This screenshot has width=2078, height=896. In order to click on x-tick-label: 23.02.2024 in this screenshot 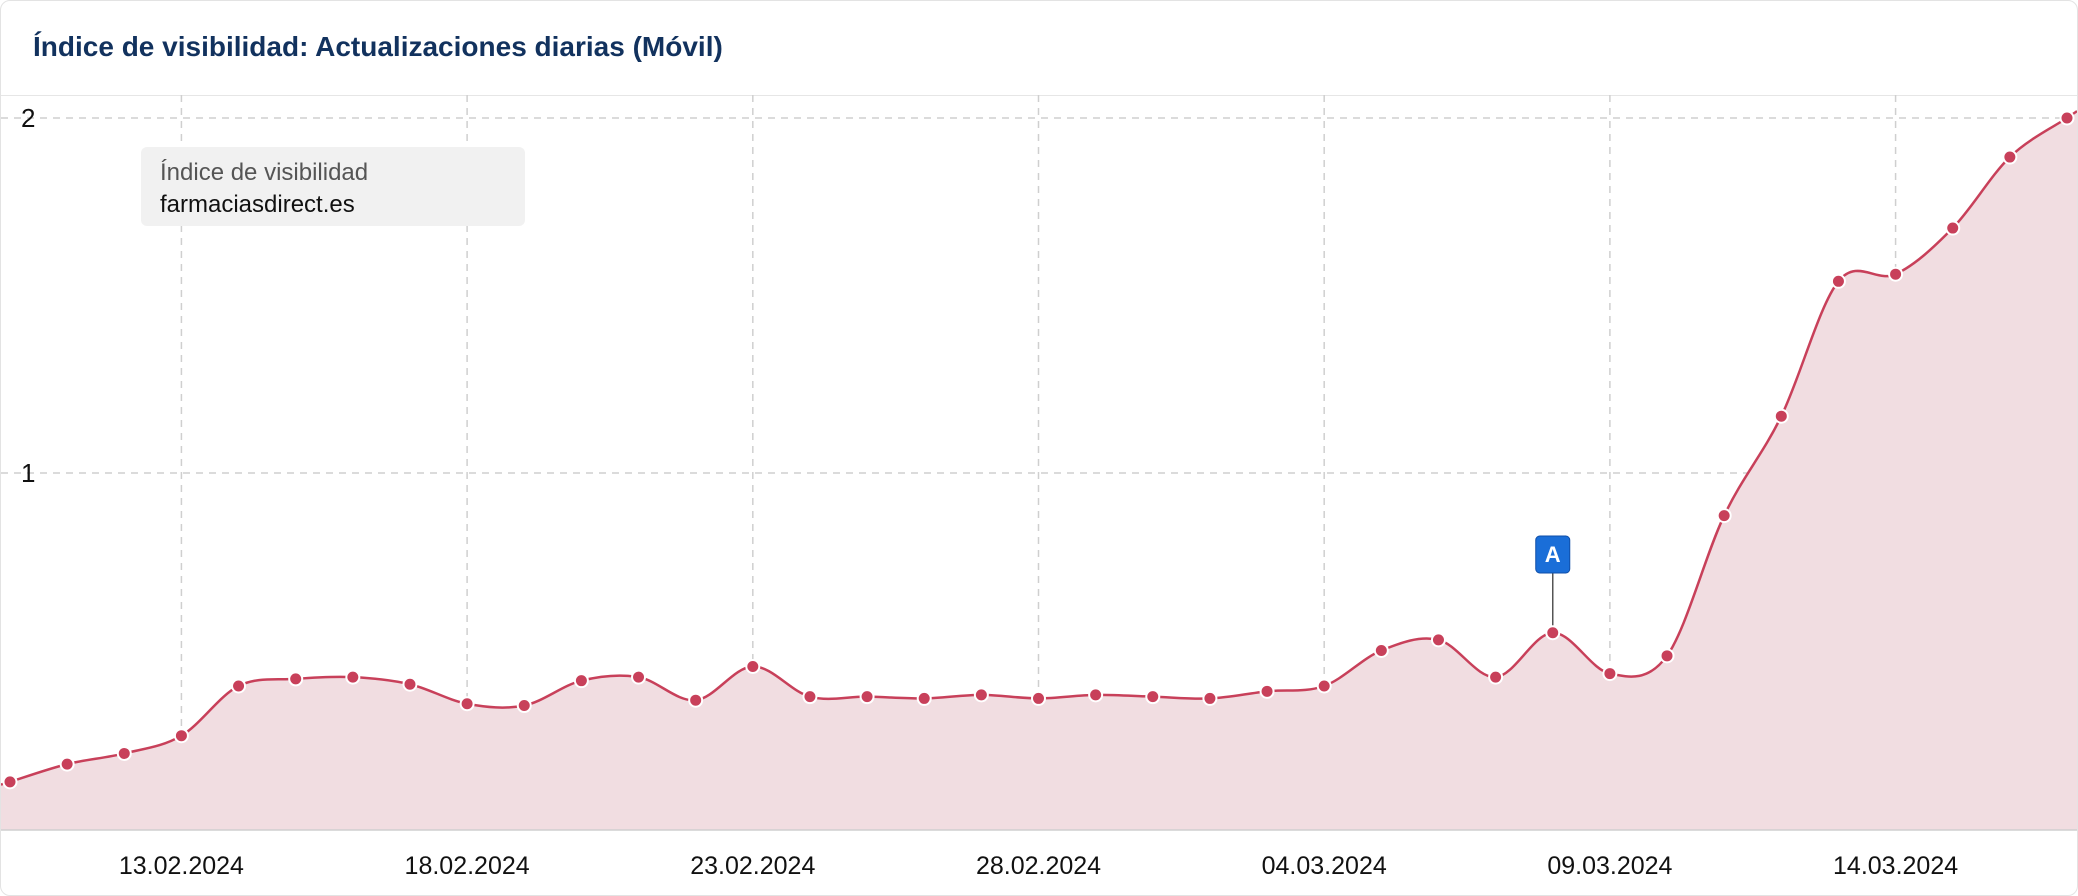, I will do `click(752, 866)`.